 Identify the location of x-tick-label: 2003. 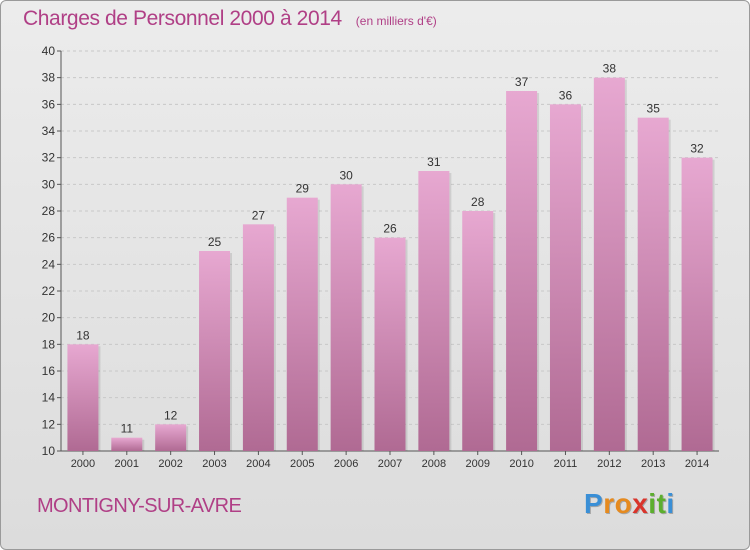
(214, 464).